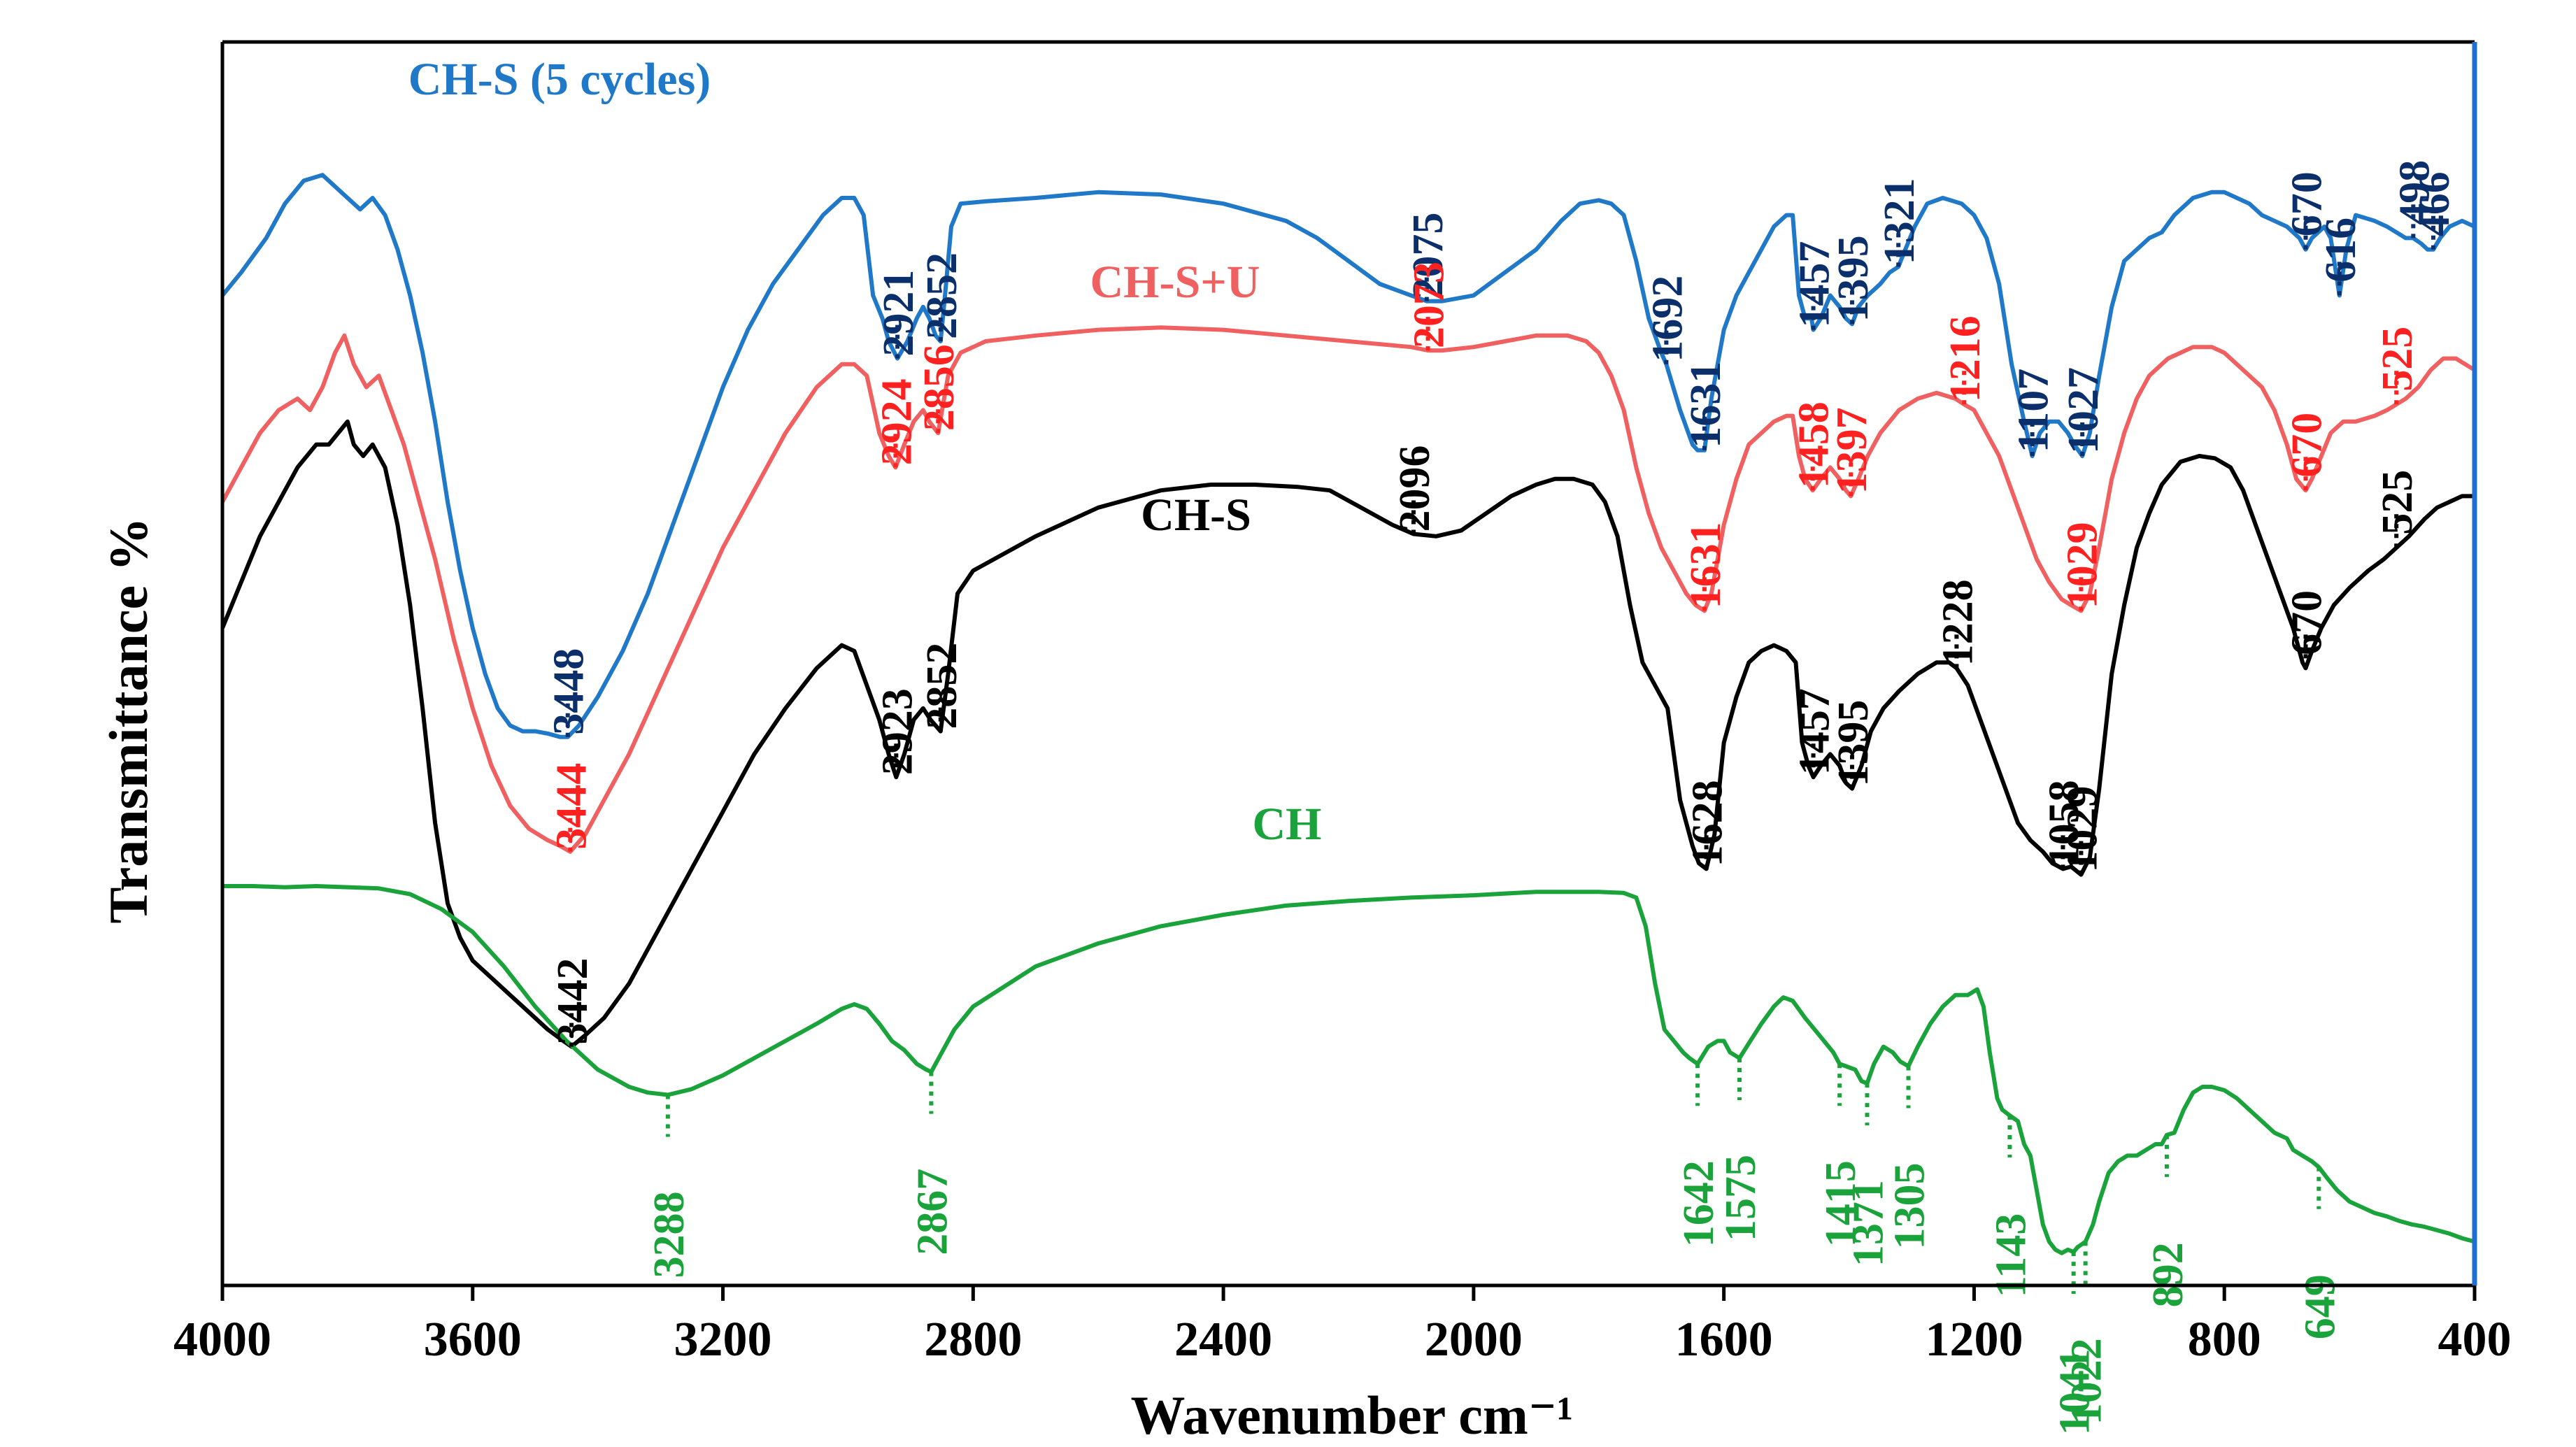 This screenshot has height=1447, width=2576. I want to click on peak-label-ch-s-u-1216: 1216, so click(1965, 358).